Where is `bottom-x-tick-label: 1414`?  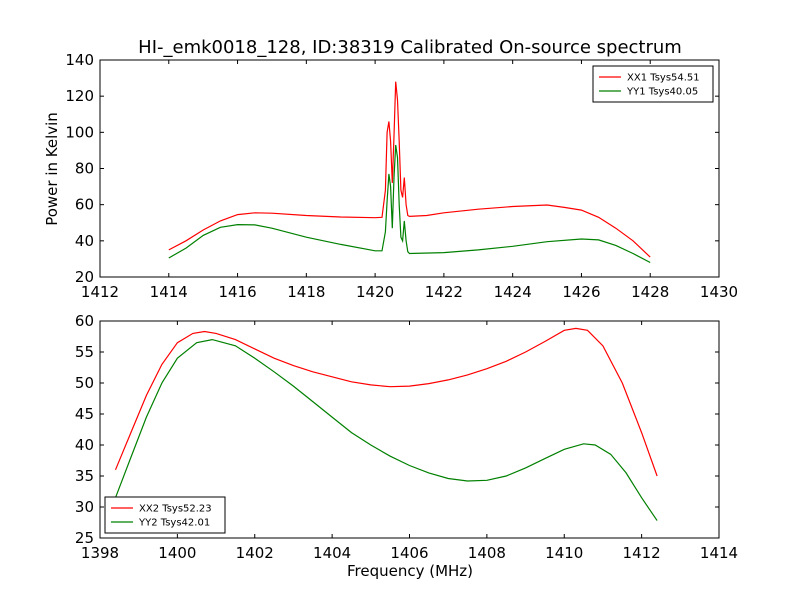 bottom-x-tick-label: 1414 is located at coordinates (719, 553).